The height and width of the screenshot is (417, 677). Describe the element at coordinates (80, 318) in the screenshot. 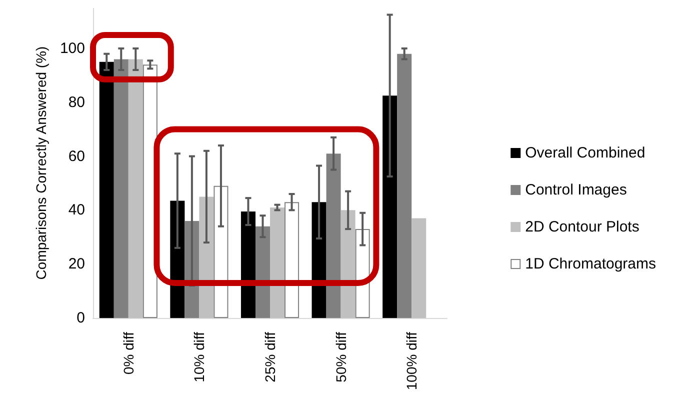

I see `y-tick-label: 0` at that location.